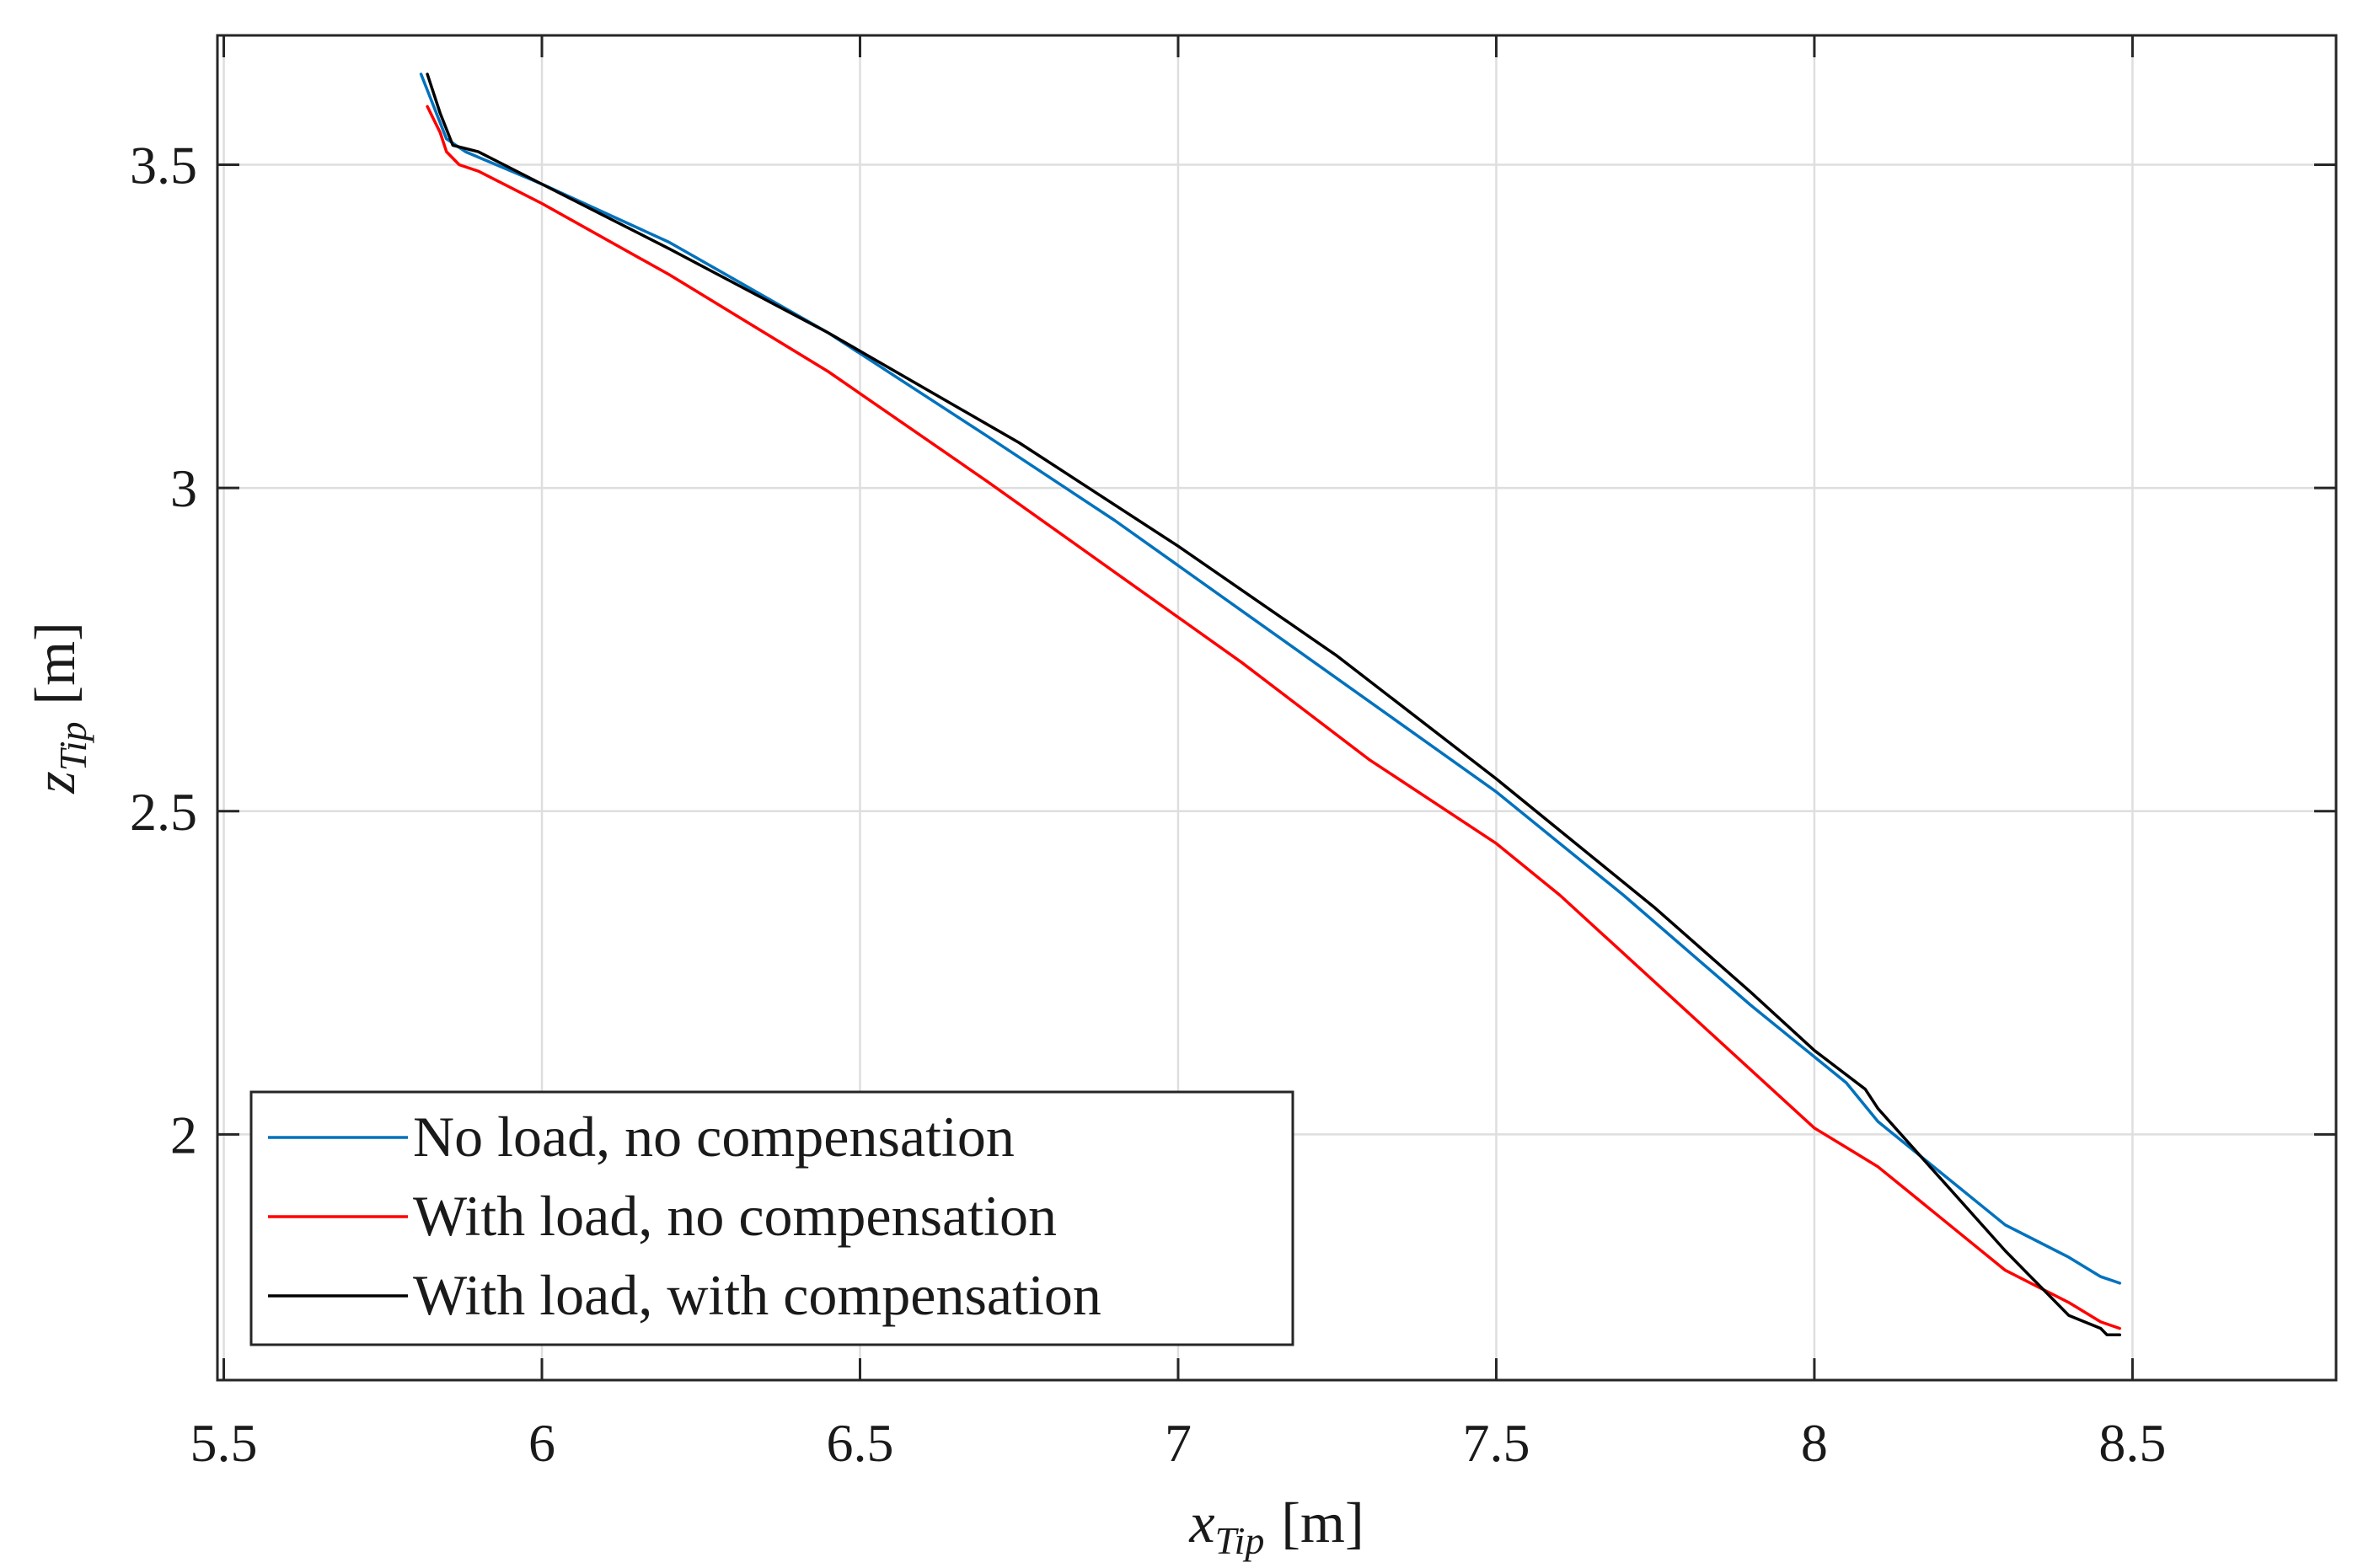 The image size is (2374, 1568). What do you see at coordinates (1178, 1443) in the screenshot?
I see `x-tick-label: 7` at bounding box center [1178, 1443].